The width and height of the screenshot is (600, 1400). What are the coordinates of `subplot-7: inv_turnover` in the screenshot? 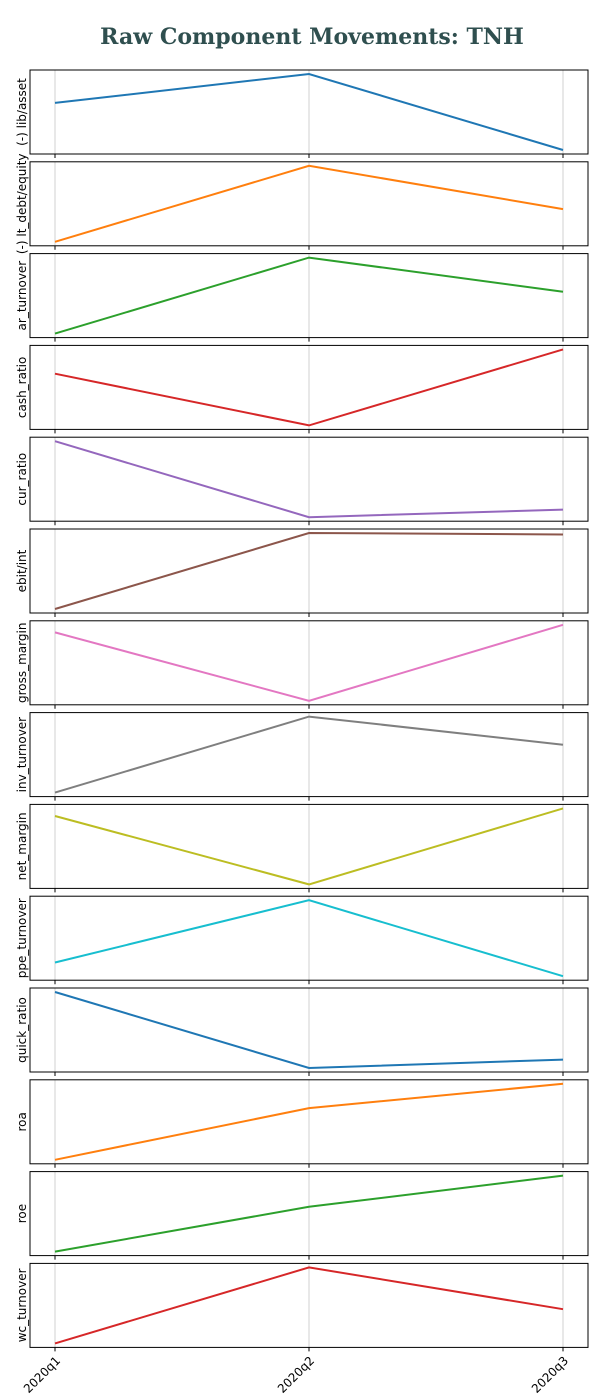 It's located at (302, 756).